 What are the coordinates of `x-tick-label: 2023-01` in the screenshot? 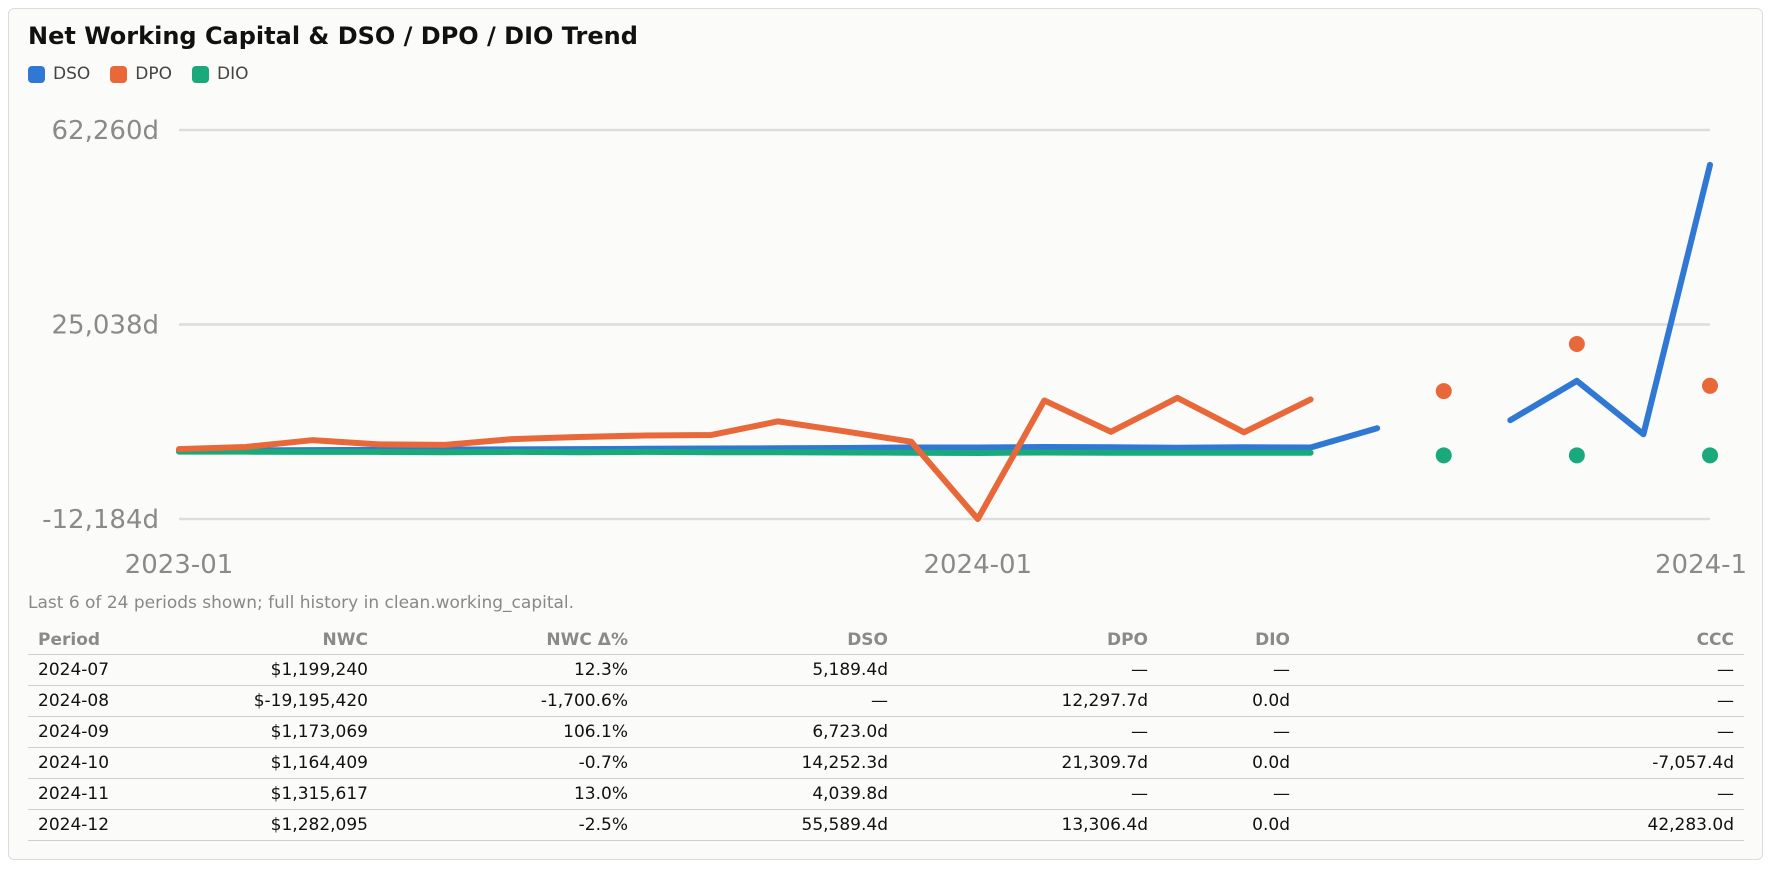 It's located at (179, 565).